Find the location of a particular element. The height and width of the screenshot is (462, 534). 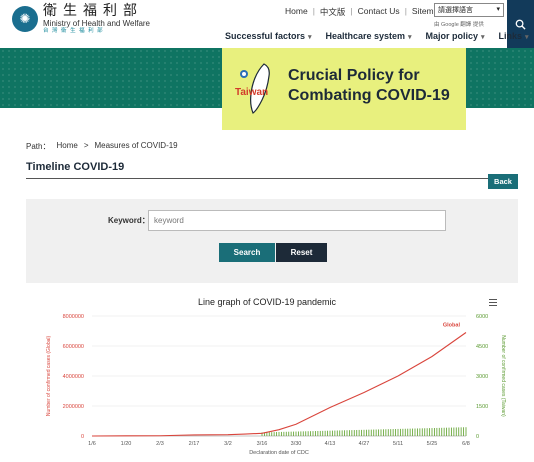

top-utility-nav: Home | 中文版 | Contact Us | Sitemap is located at coordinates (364, 11).